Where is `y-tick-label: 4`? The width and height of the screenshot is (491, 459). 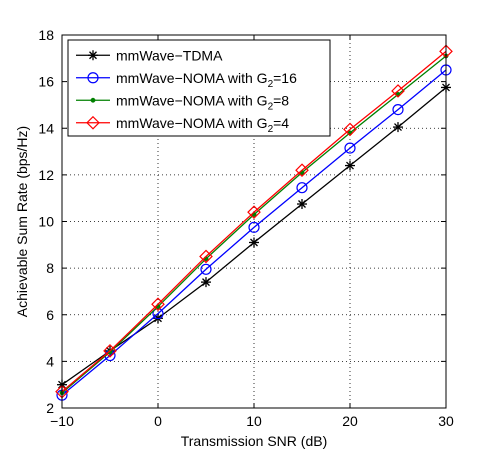
y-tick-label: 4 is located at coordinates (50, 361).